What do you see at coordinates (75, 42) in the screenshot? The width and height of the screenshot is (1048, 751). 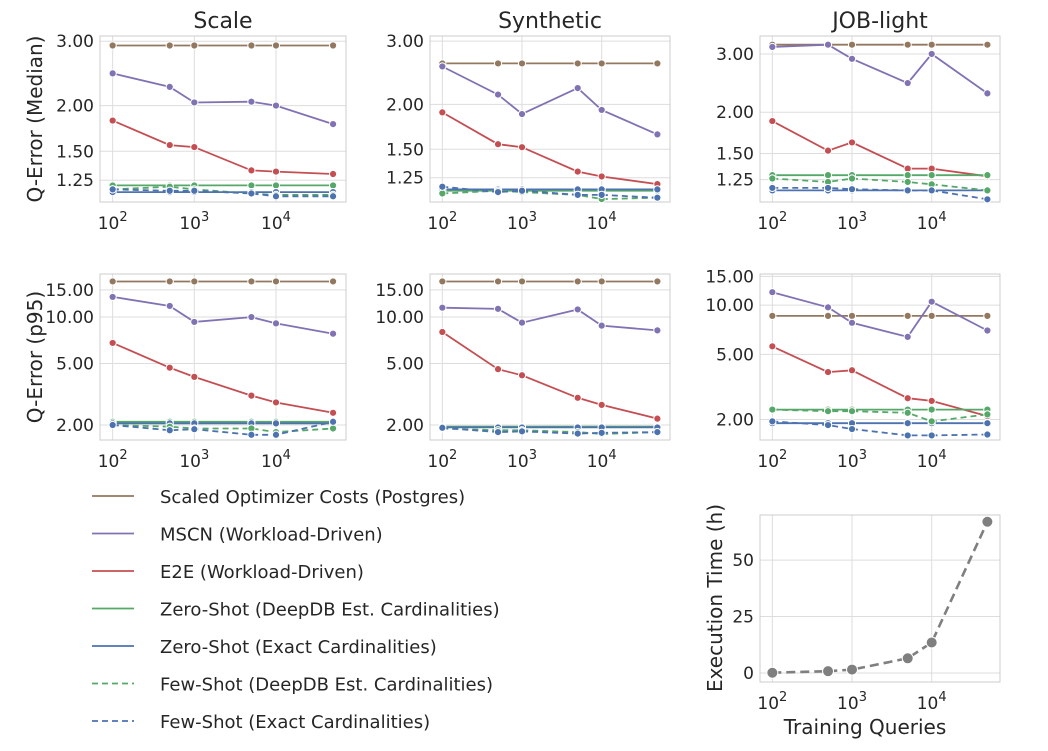 I see `y-tick-label: 3.00` at bounding box center [75, 42].